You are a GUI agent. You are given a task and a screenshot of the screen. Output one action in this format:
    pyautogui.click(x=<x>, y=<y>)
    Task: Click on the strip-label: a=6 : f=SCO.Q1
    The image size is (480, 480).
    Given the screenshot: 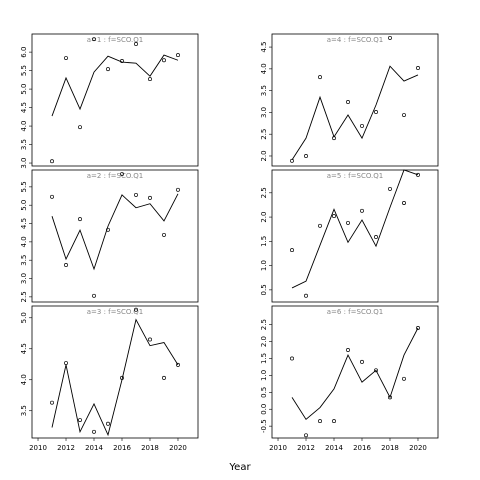 What is the action you would take?
    pyautogui.click(x=355, y=312)
    